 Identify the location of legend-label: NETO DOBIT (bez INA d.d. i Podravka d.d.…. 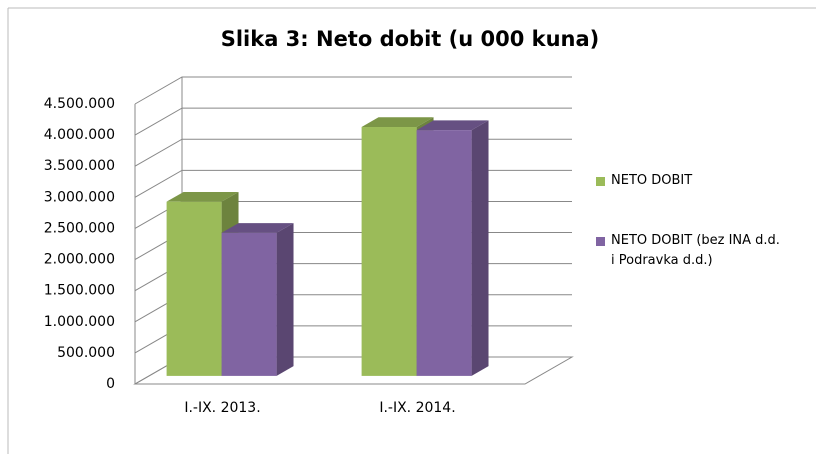
(695, 250).